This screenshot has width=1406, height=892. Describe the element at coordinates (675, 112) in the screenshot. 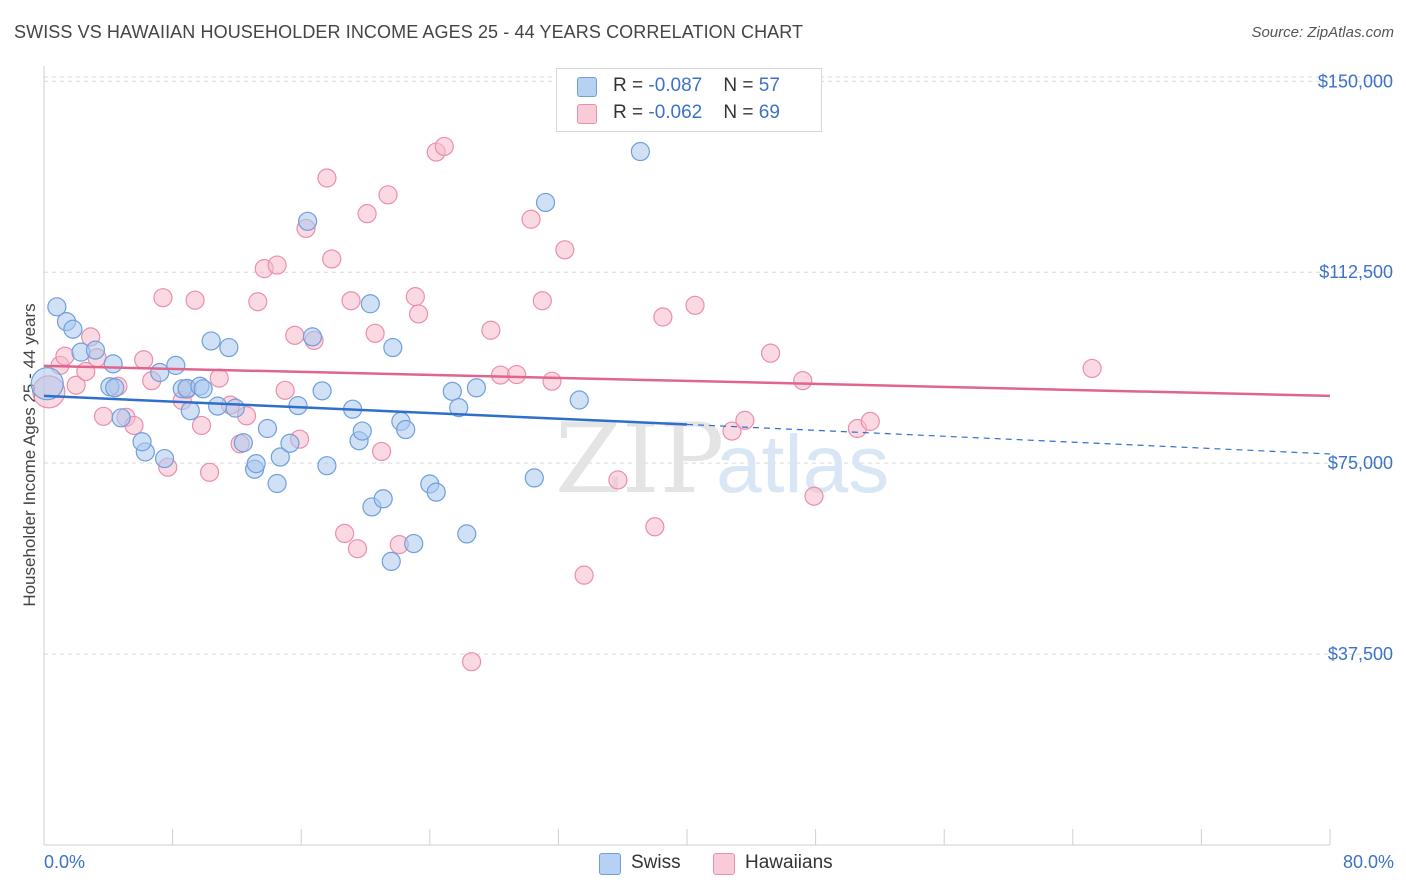

I see `r-value: -0.062` at that location.